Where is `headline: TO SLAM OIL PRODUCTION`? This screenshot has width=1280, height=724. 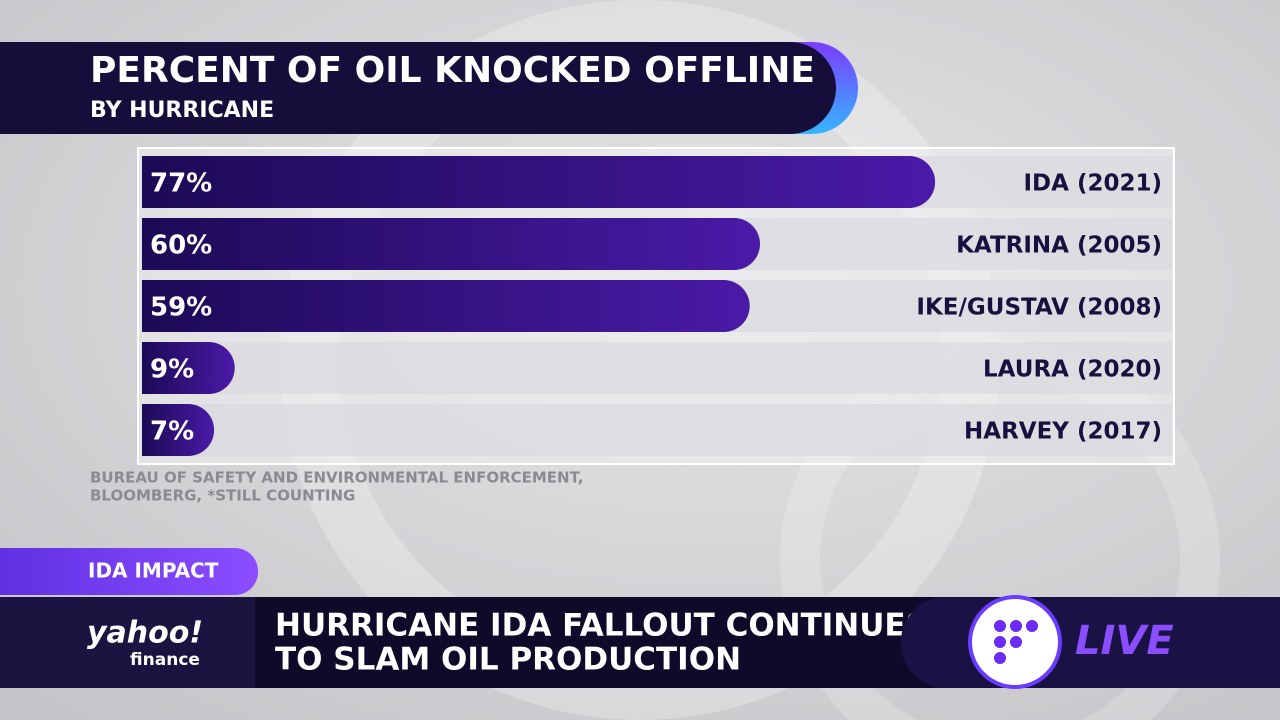 headline: TO SLAM OIL PRODUCTION is located at coordinates (508, 660).